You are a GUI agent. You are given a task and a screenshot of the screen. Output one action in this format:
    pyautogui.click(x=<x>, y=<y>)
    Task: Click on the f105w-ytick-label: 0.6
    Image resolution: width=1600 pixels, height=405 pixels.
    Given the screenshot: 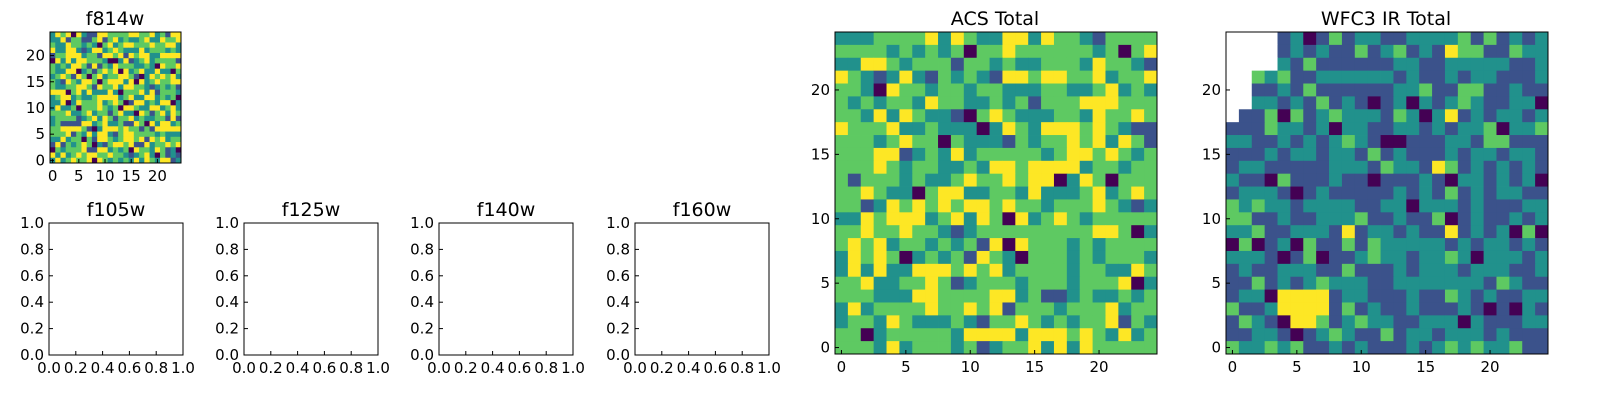 What is the action you would take?
    pyautogui.click(x=32, y=276)
    